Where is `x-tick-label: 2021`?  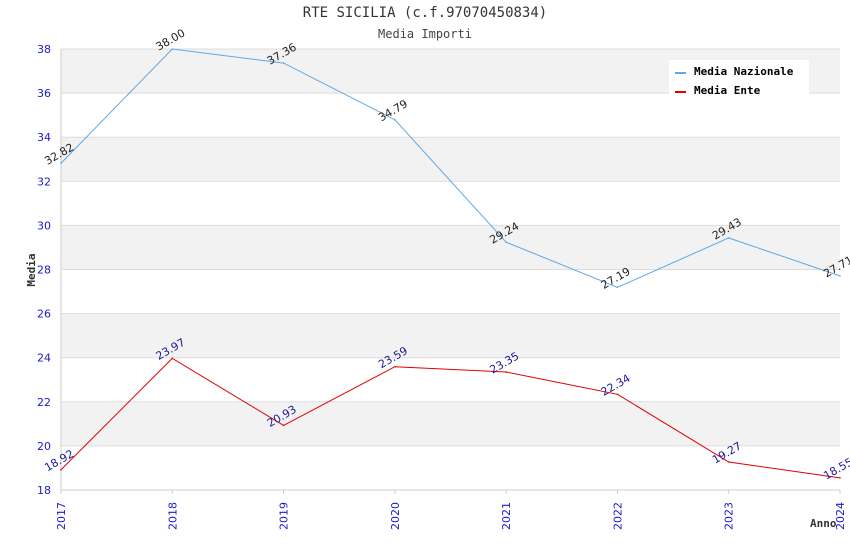 x-tick-label: 2021 is located at coordinates (506, 516).